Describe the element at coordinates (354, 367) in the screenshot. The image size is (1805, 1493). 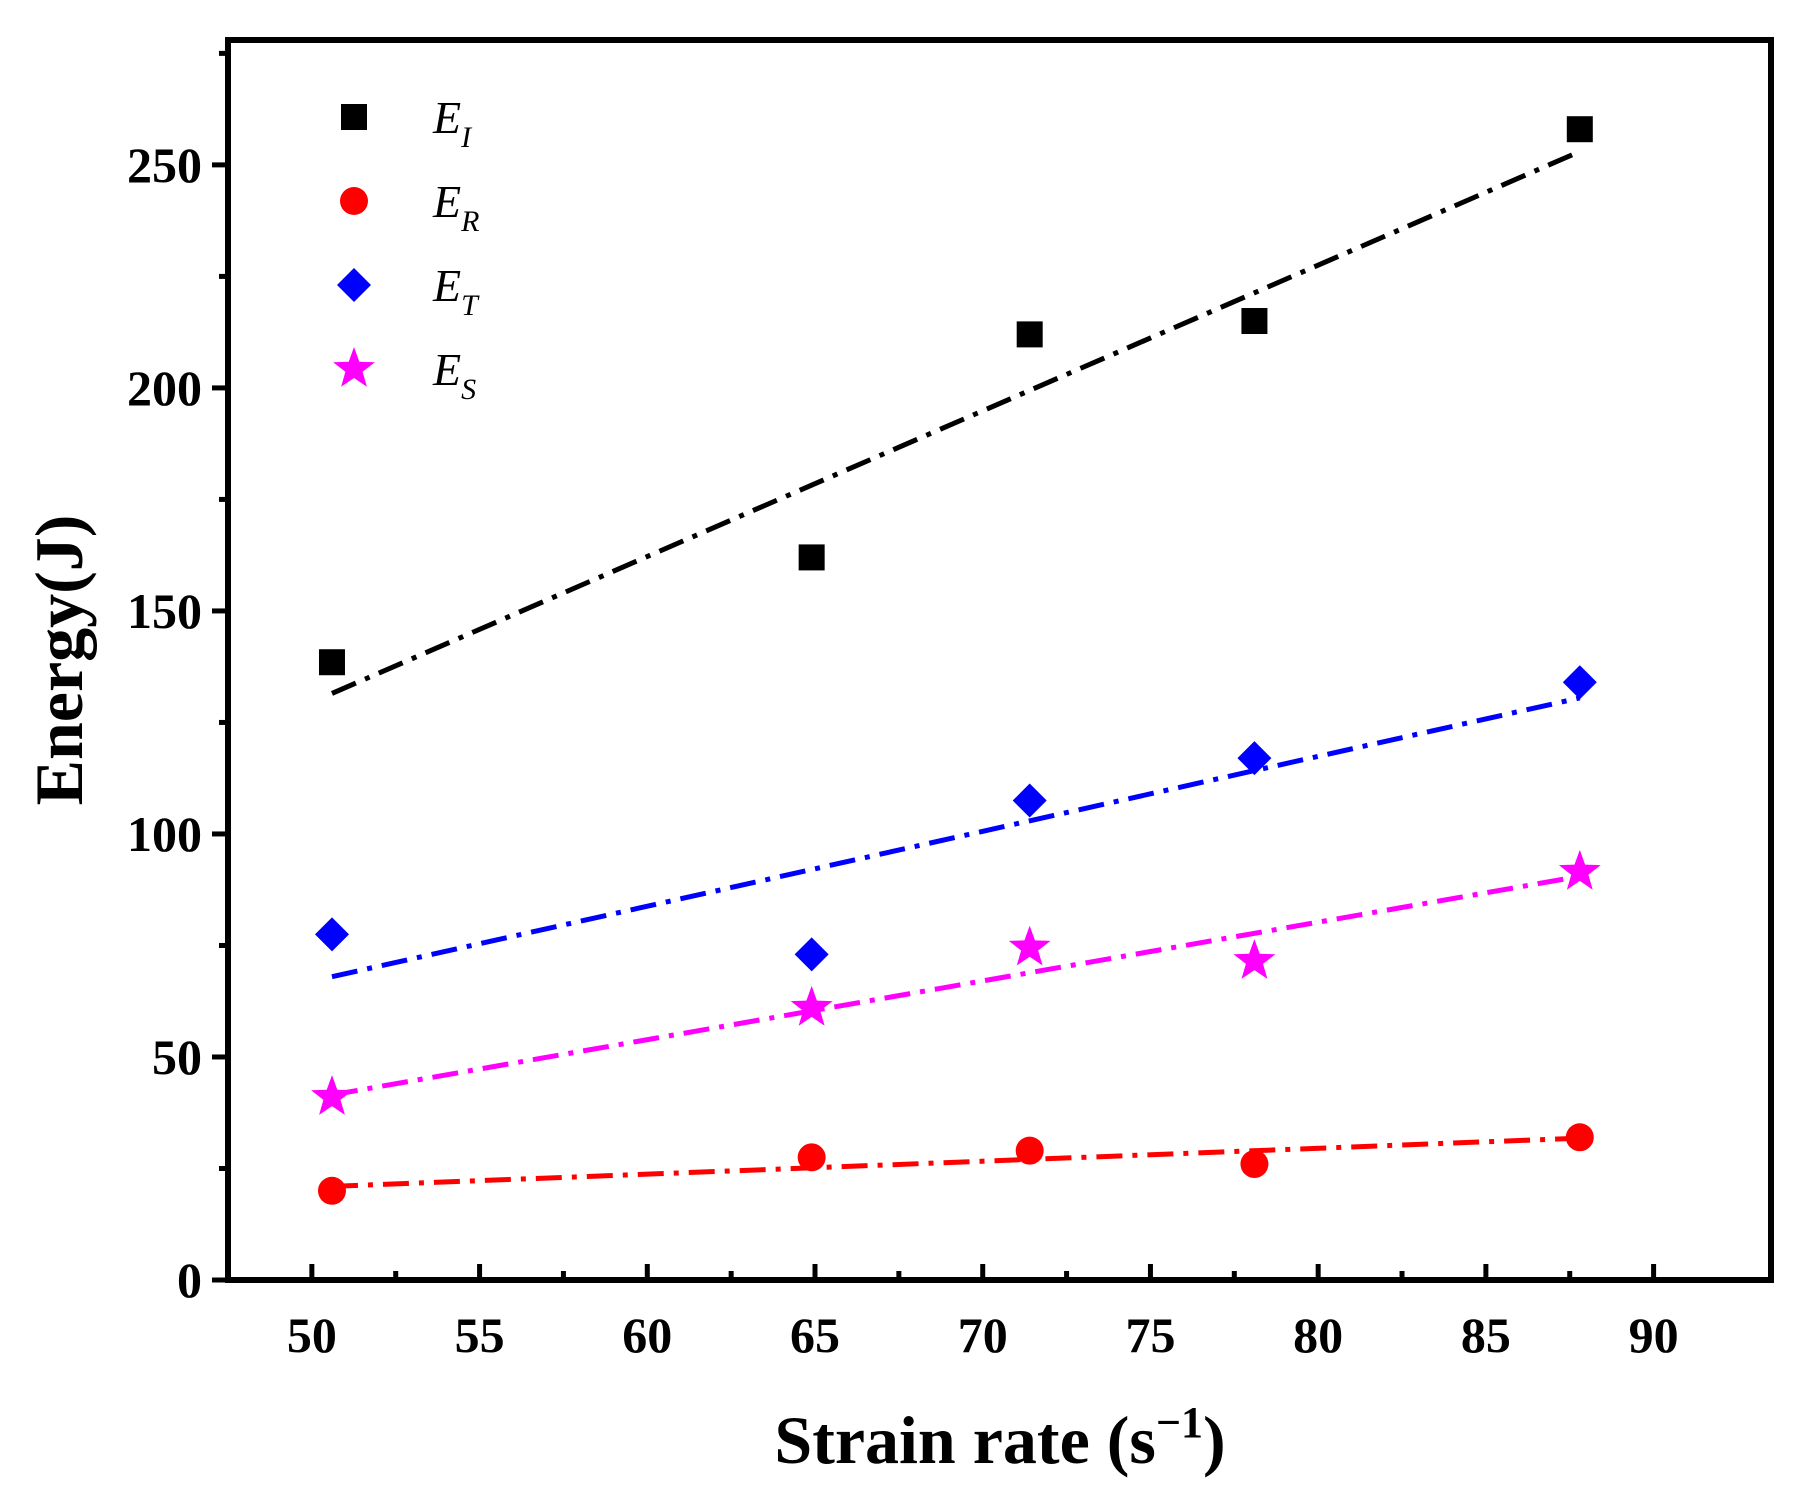
I see `legend-marker-s` at that location.